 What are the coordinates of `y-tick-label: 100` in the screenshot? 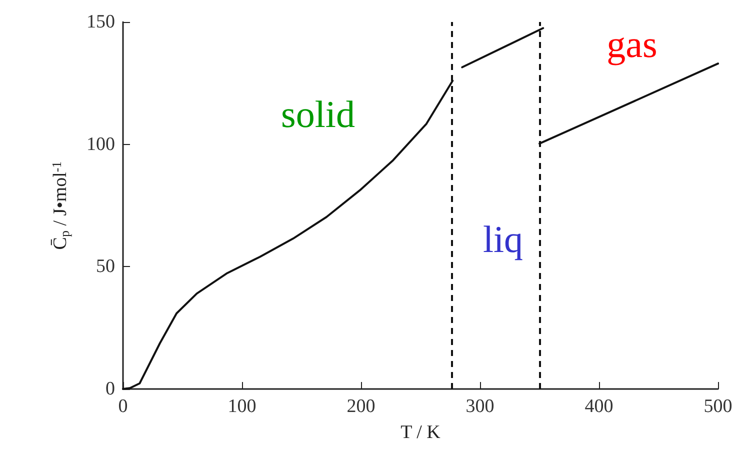 It's located at (100, 144).